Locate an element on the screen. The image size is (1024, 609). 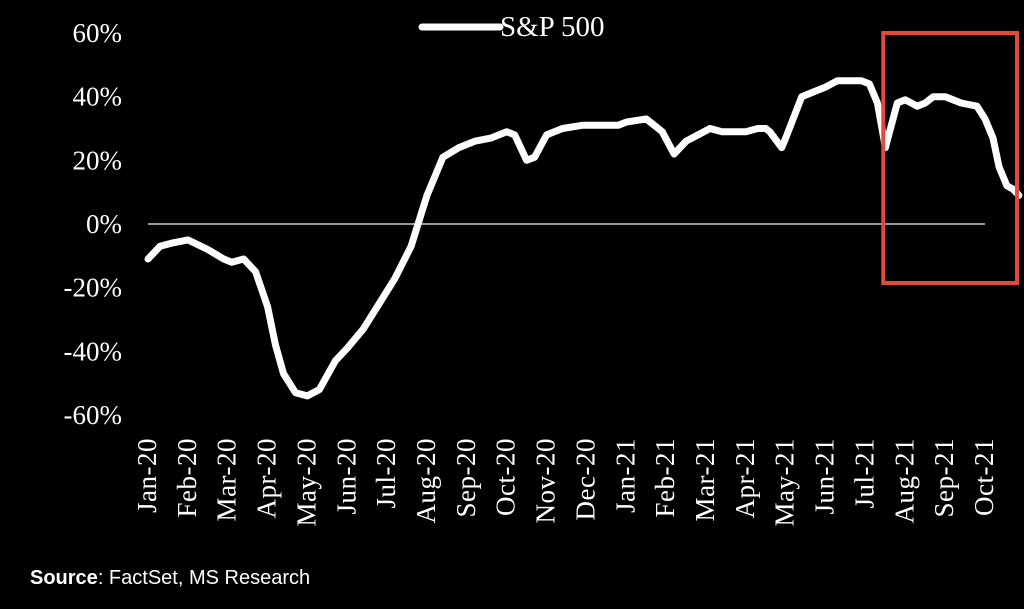
x-tick-label: Jan-20 is located at coordinates (147, 475).